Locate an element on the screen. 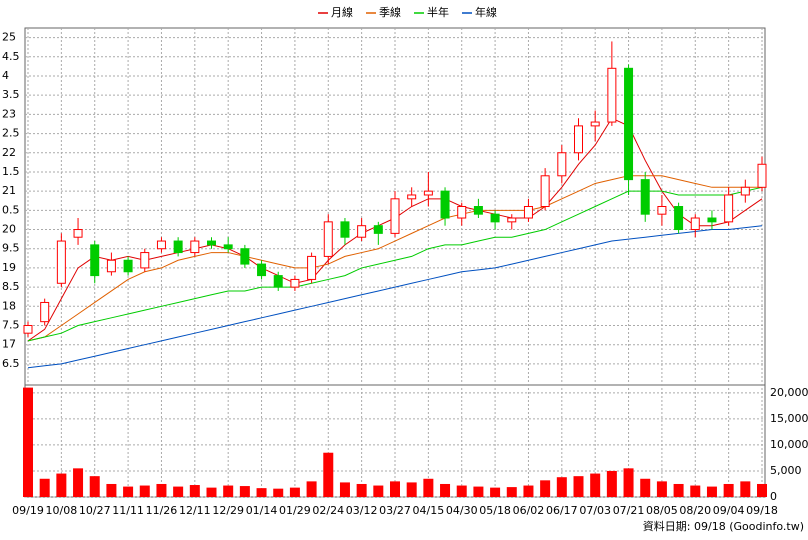  x-tick-label: 03/27 is located at coordinates (395, 510).